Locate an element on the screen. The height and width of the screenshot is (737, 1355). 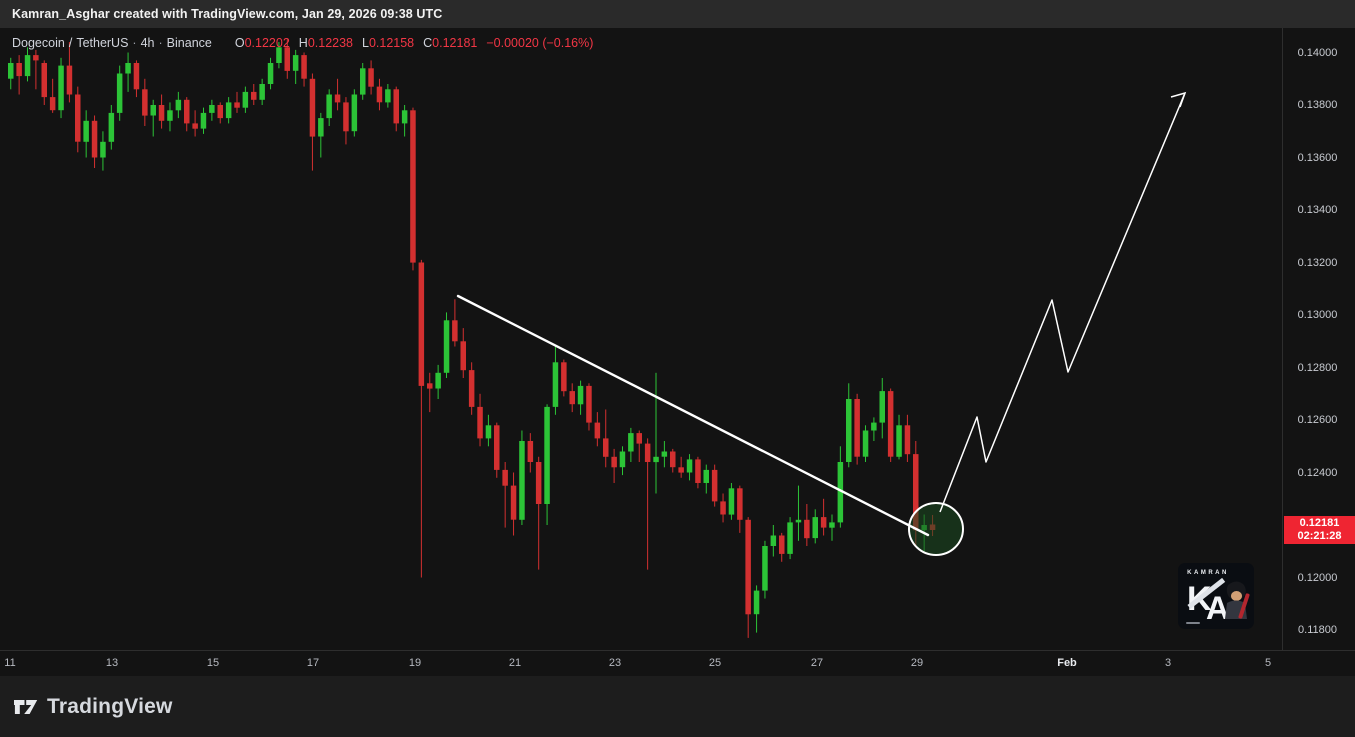
high-label: H is located at coordinates (303, 43).